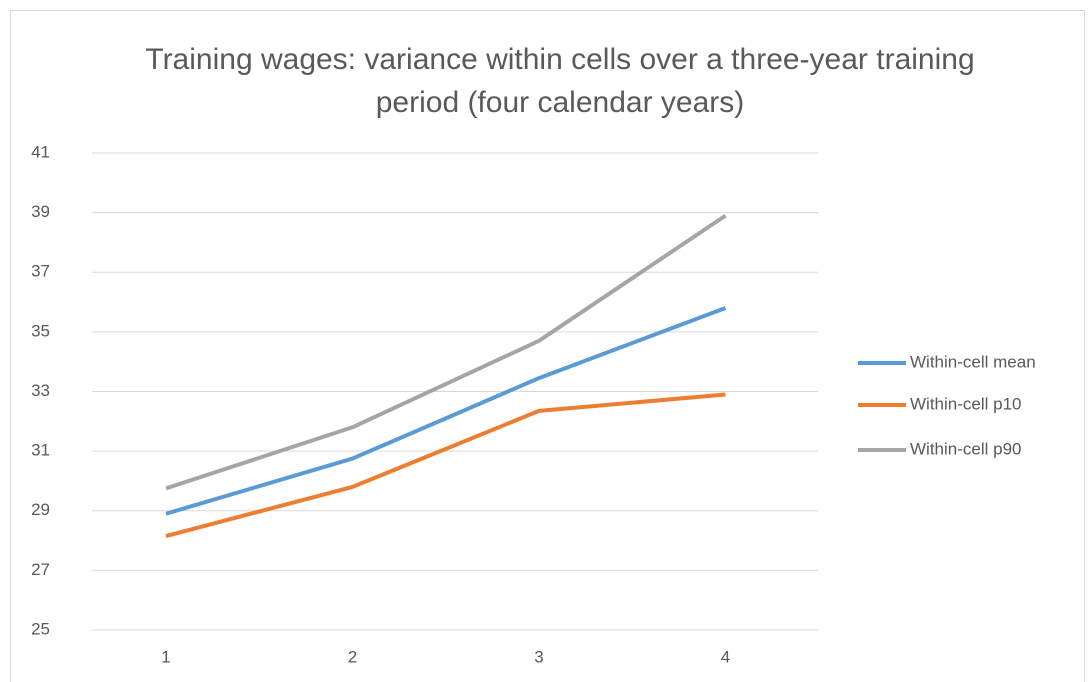 This screenshot has height=682, width=1091. I want to click on x-tick-label: 4, so click(725, 656).